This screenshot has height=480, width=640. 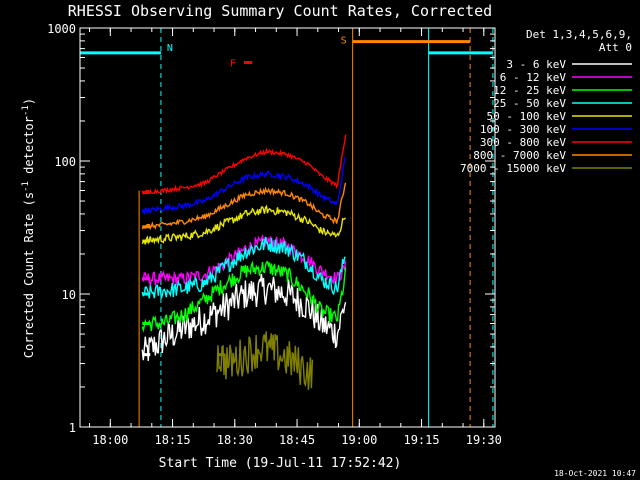 What do you see at coordinates (26, 110) in the screenshot?
I see `y-axis-label-sup2: -1` at bounding box center [26, 110].